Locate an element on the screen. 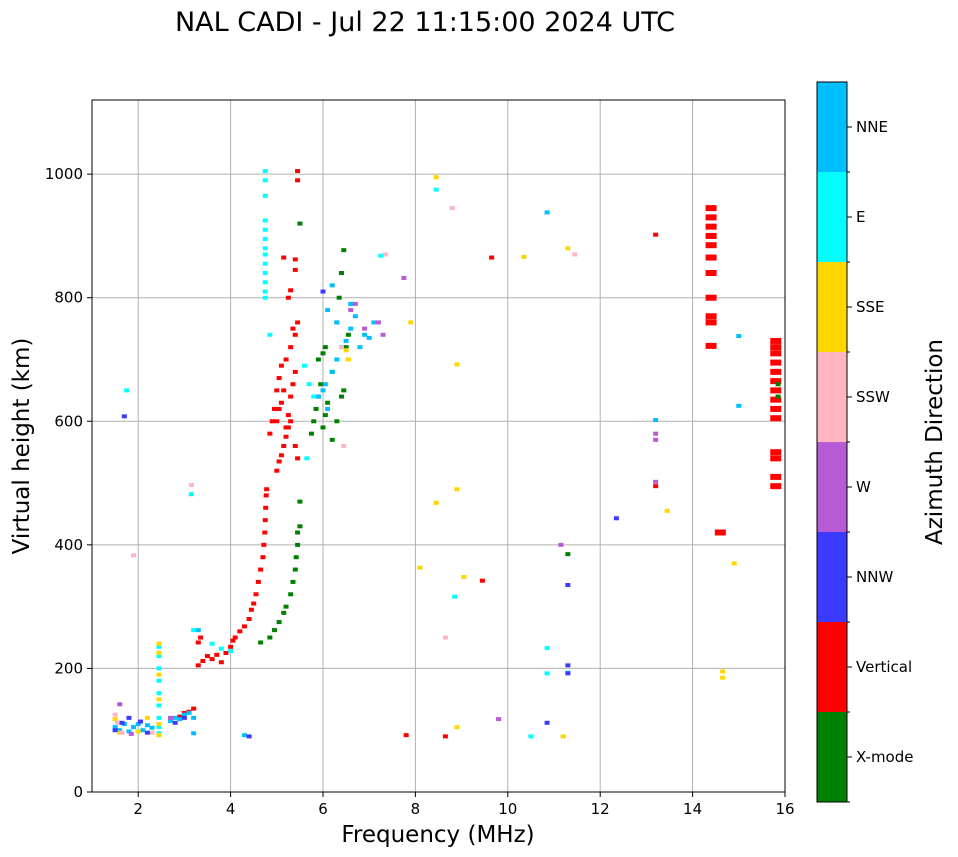 This screenshot has height=857, width=958. x-tick-label: 8 is located at coordinates (416, 809).